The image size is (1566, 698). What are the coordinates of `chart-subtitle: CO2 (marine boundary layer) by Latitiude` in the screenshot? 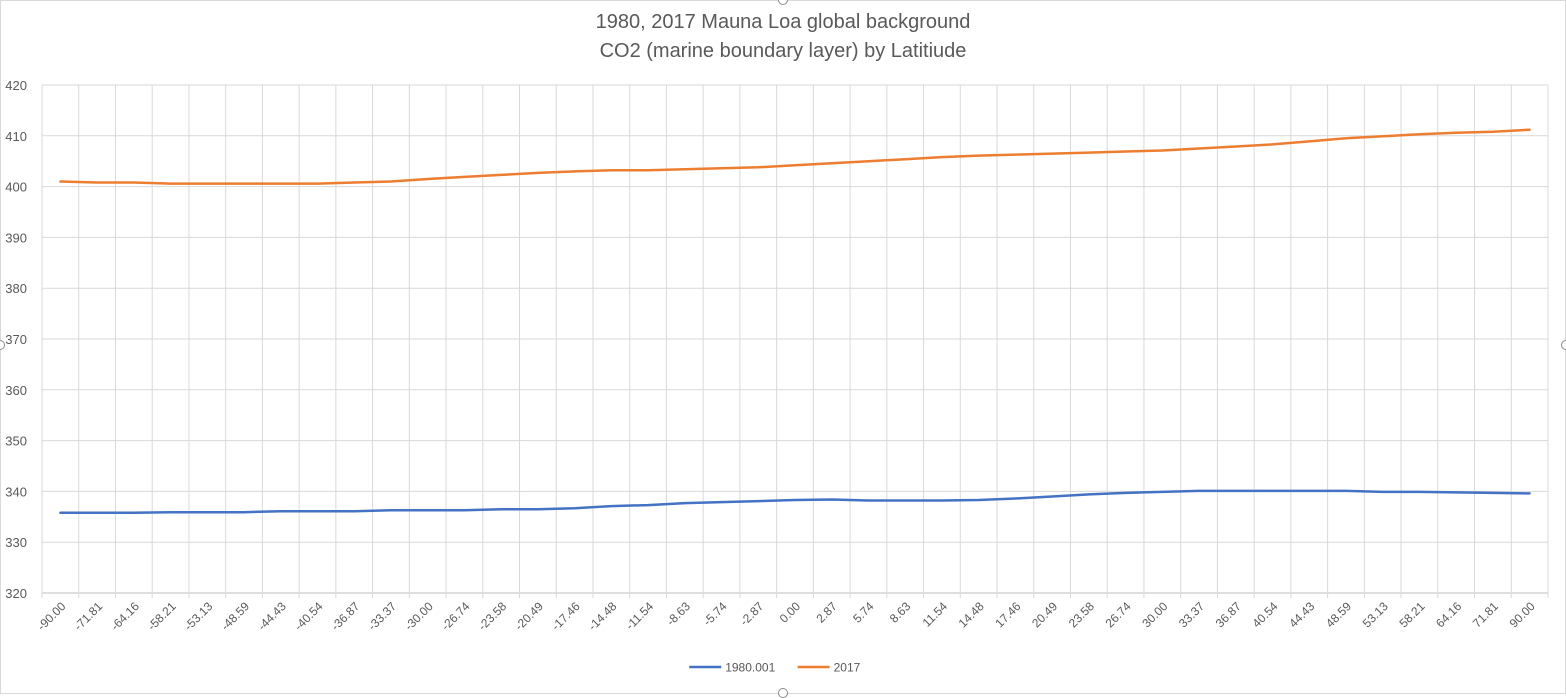 It's located at (783, 51).